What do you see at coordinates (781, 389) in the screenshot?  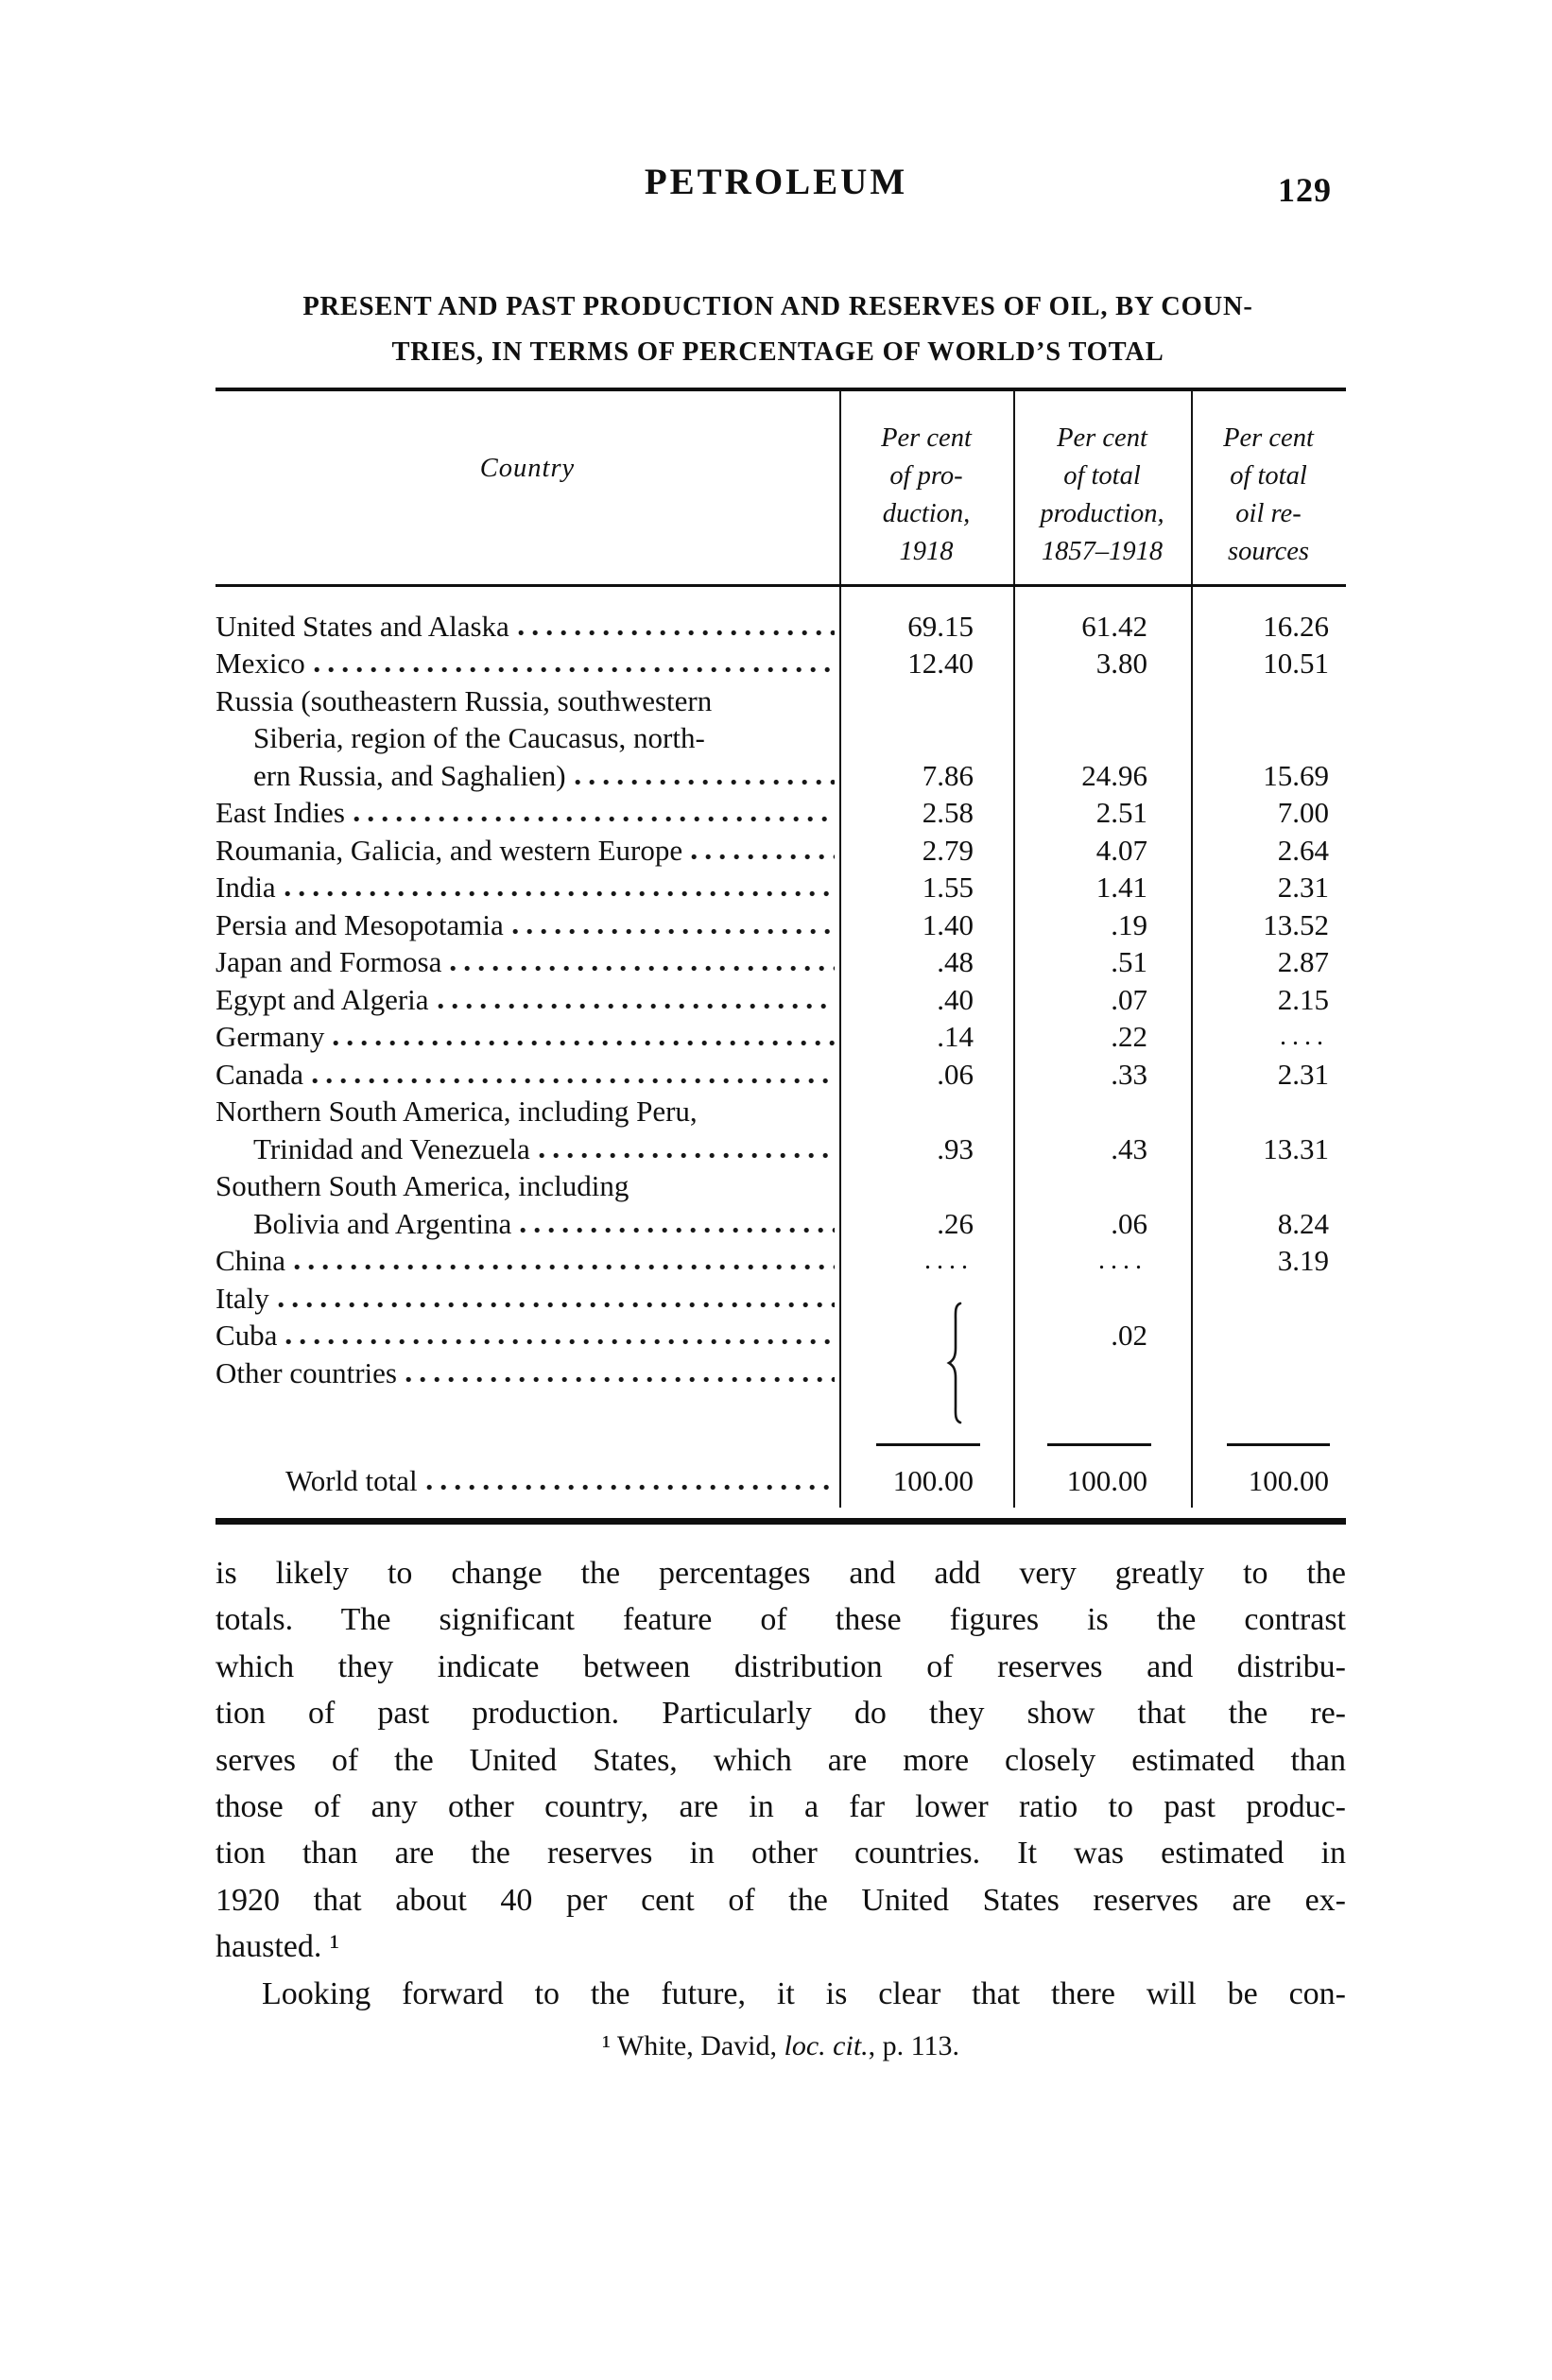 I see `table-top-rule` at bounding box center [781, 389].